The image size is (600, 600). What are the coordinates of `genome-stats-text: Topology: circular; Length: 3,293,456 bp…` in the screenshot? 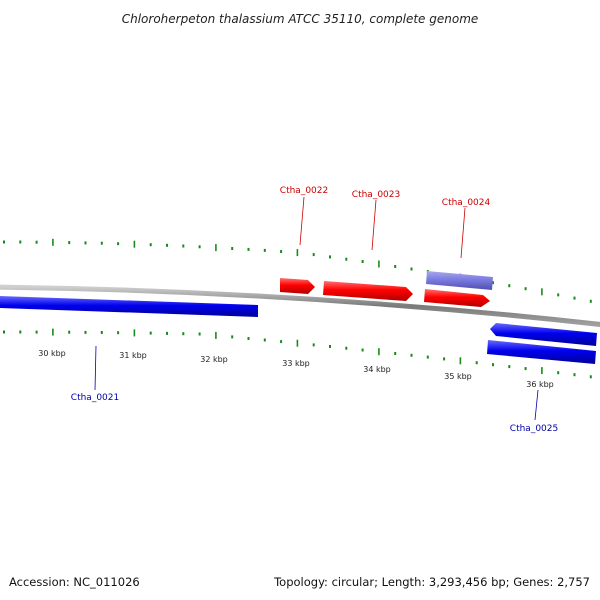 It's located at (431, 582).